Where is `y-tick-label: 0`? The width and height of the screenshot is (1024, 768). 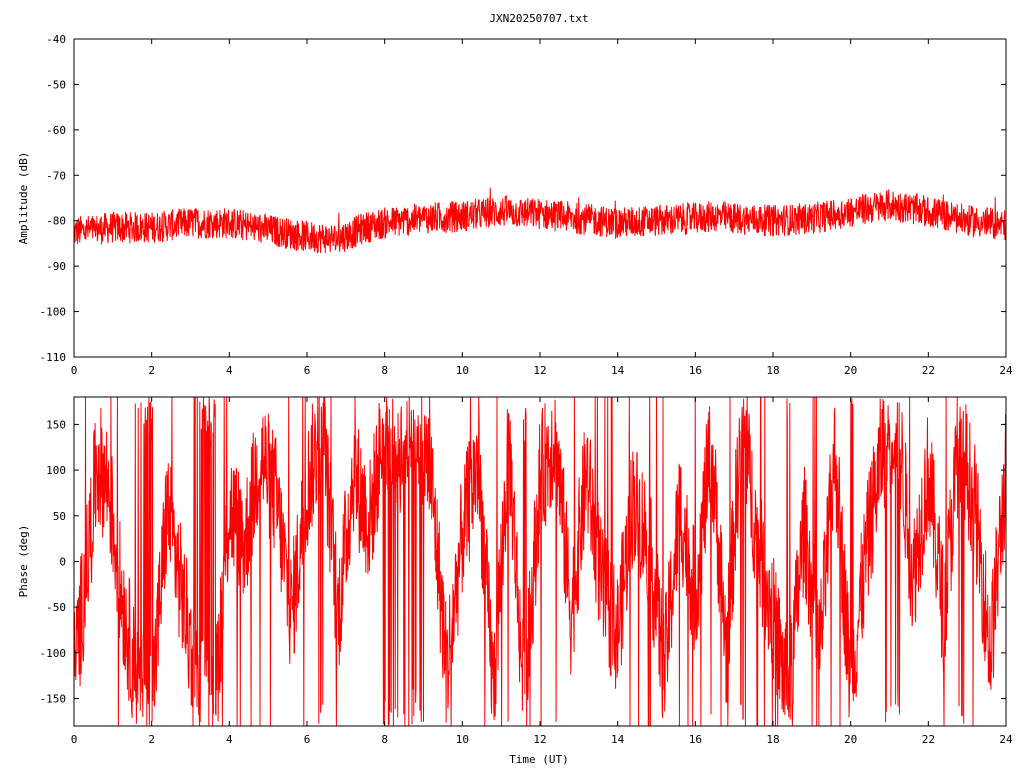
y-tick-label: 0 is located at coordinates (62, 562).